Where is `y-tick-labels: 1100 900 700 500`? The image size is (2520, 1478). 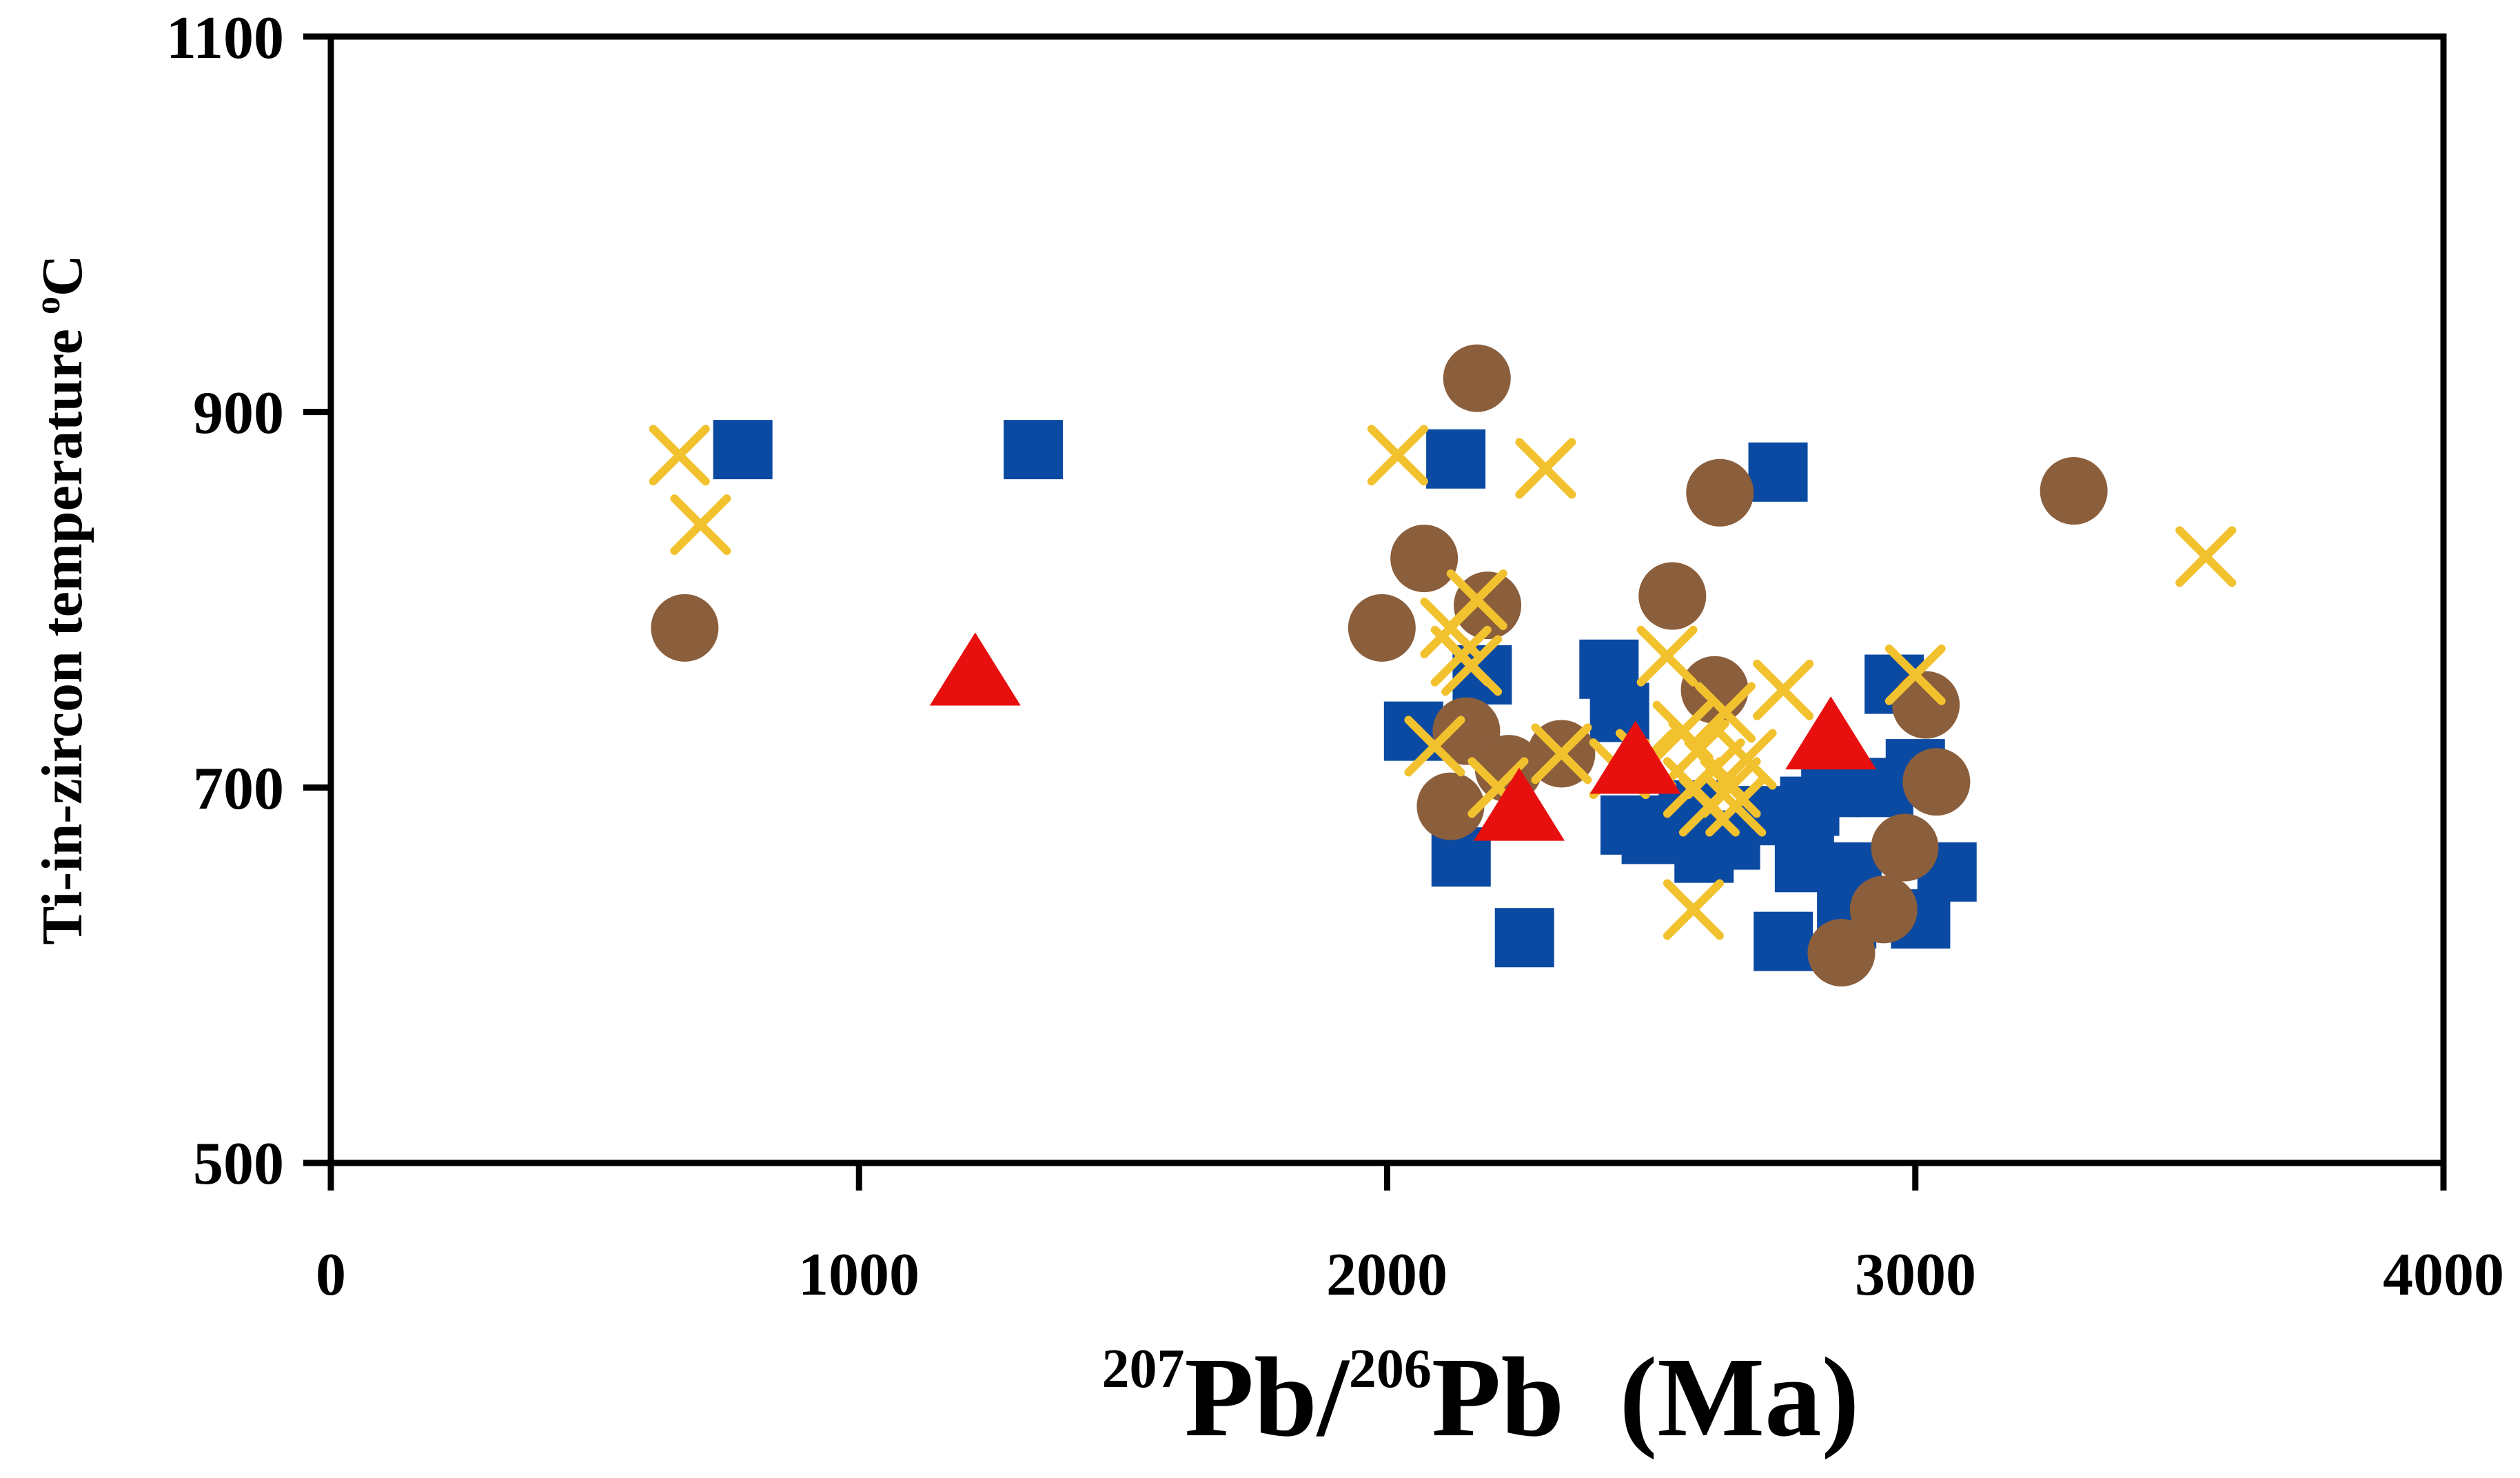 y-tick-labels: 1100 900 700 500 is located at coordinates (225, 601).